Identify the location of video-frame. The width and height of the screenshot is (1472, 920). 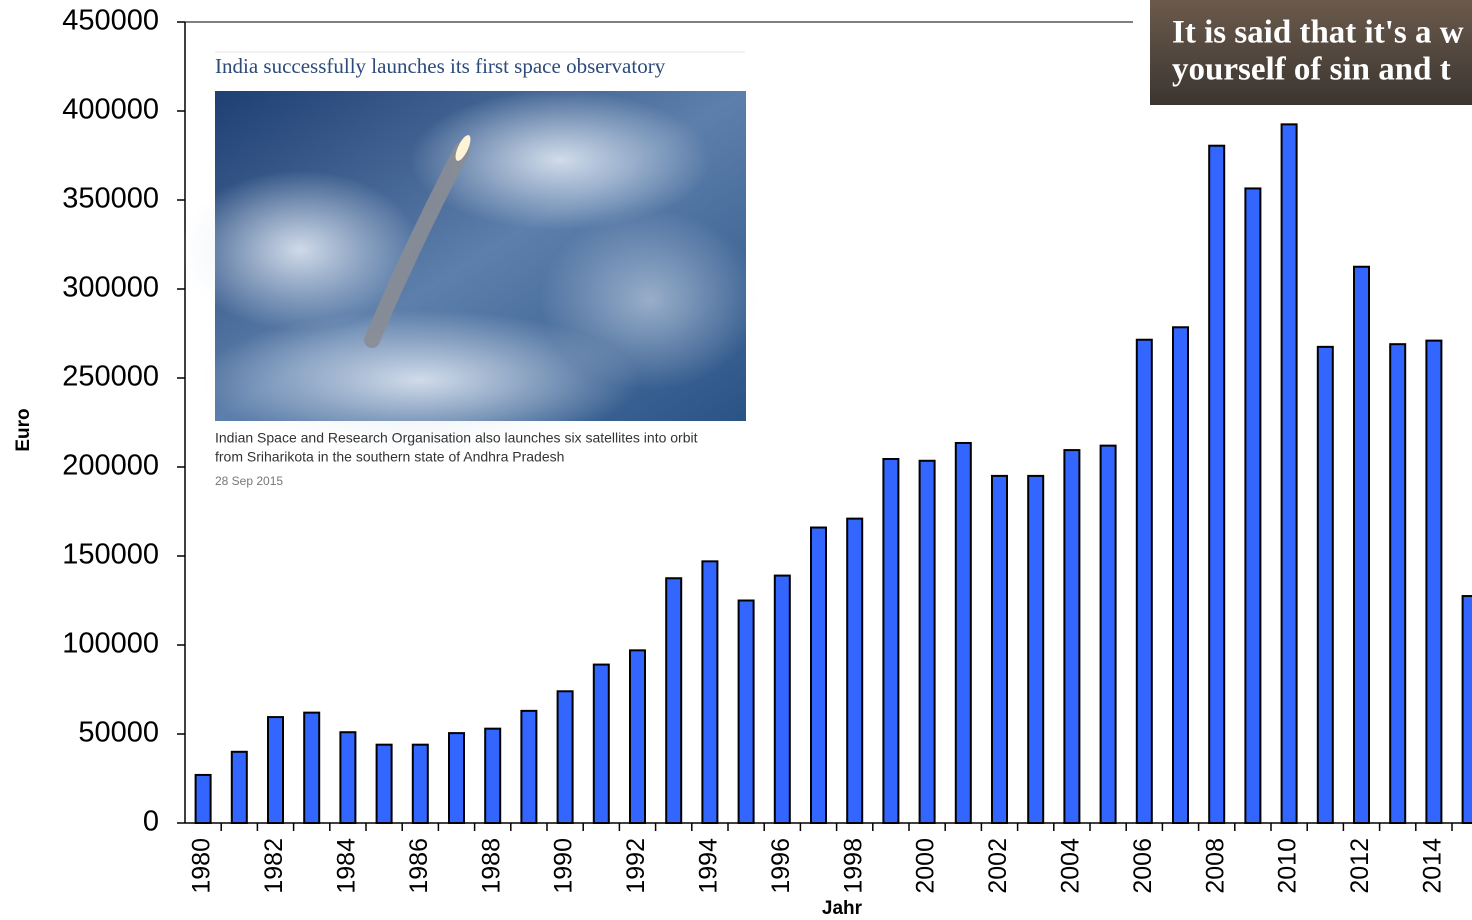
(1311, 52).